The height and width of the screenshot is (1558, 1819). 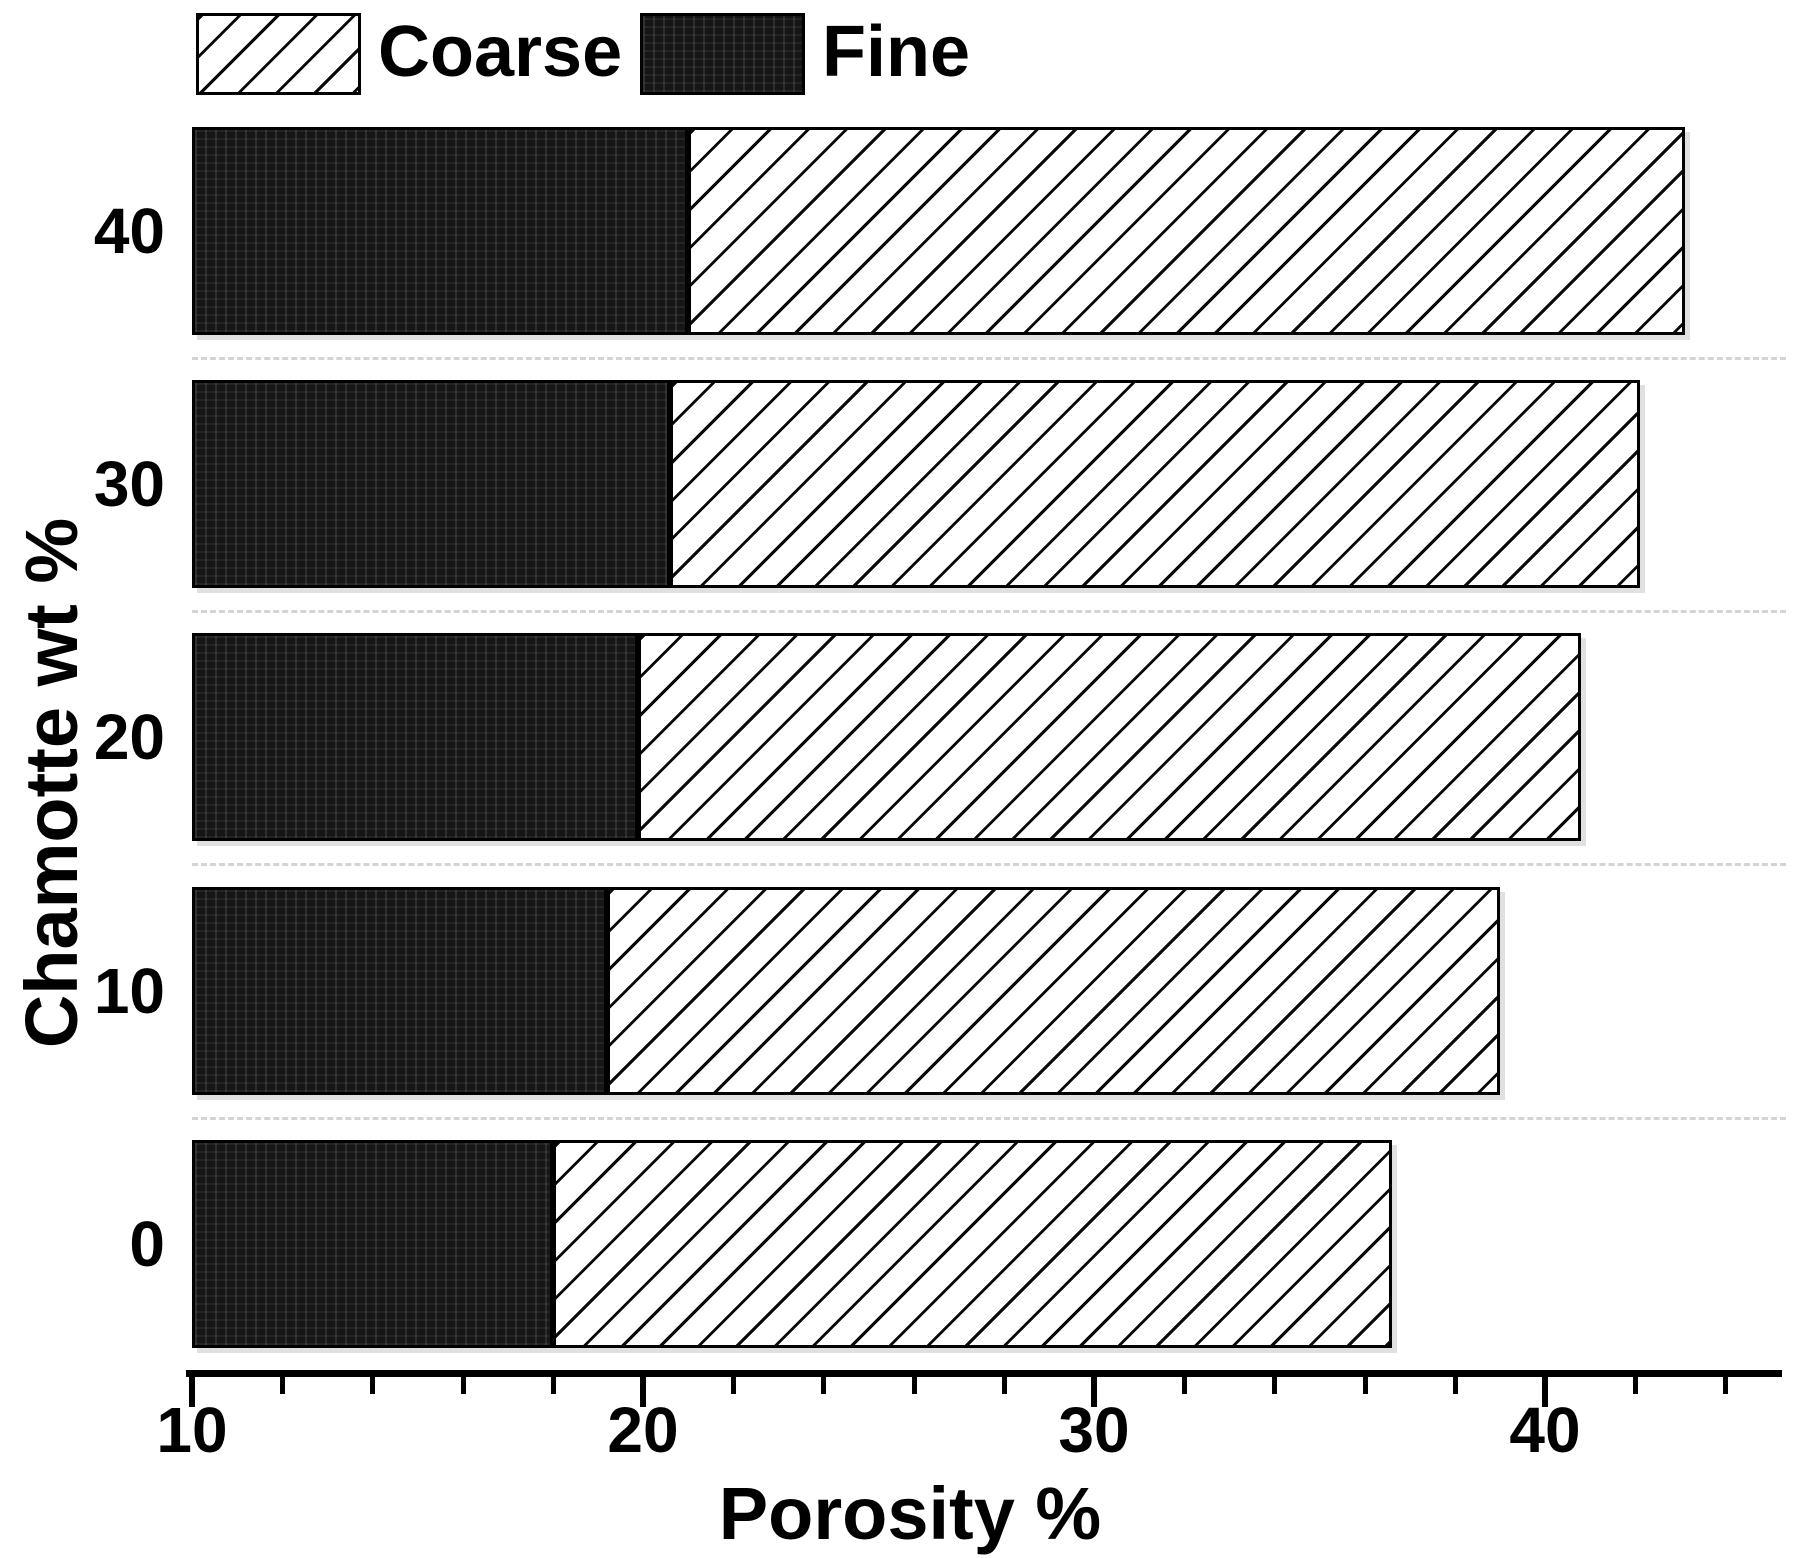 I want to click on y-tick-label-40: 40, so click(x=129, y=231).